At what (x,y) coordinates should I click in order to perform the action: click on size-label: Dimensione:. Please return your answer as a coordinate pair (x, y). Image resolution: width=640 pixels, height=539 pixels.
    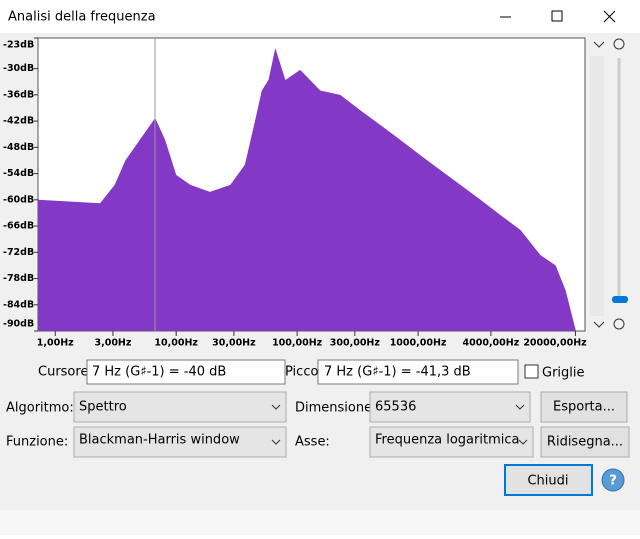
    Looking at the image, I should click on (335, 408).